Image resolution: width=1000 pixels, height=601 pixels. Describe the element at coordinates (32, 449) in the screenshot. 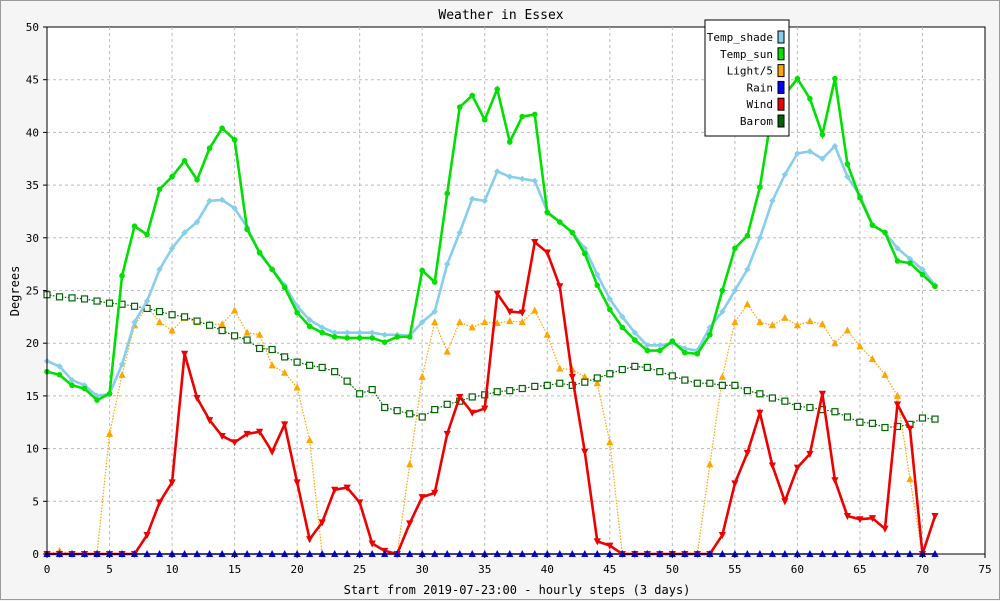

I see `y-tick-label: 10` at that location.